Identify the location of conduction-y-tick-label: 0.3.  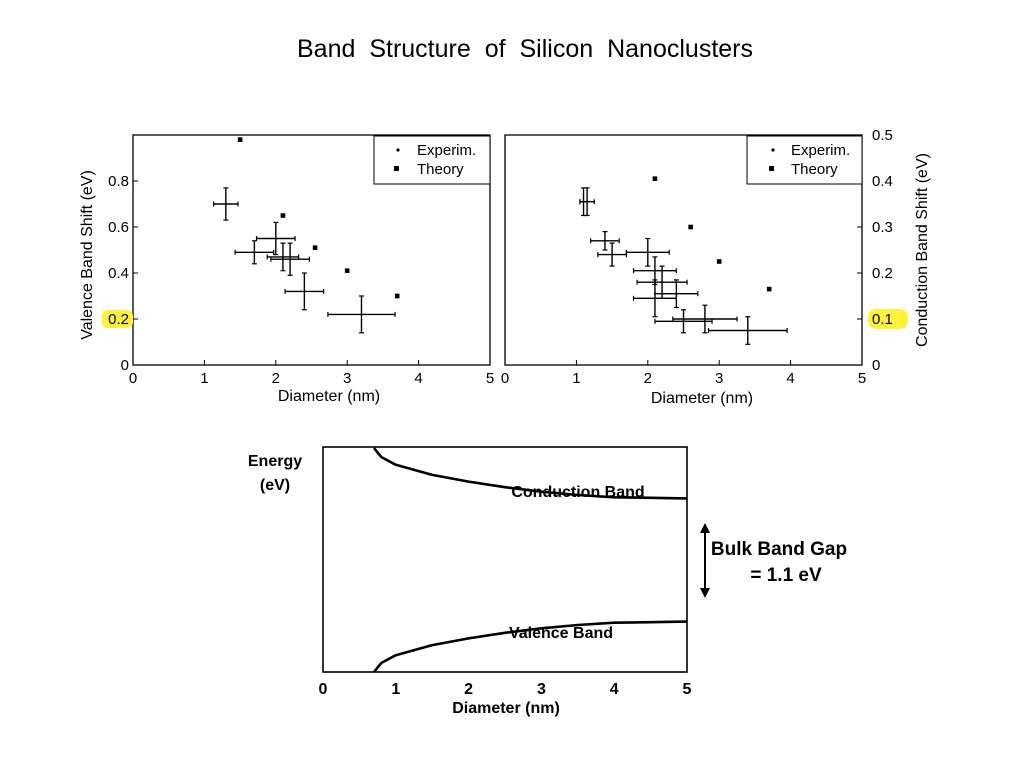
(882, 227).